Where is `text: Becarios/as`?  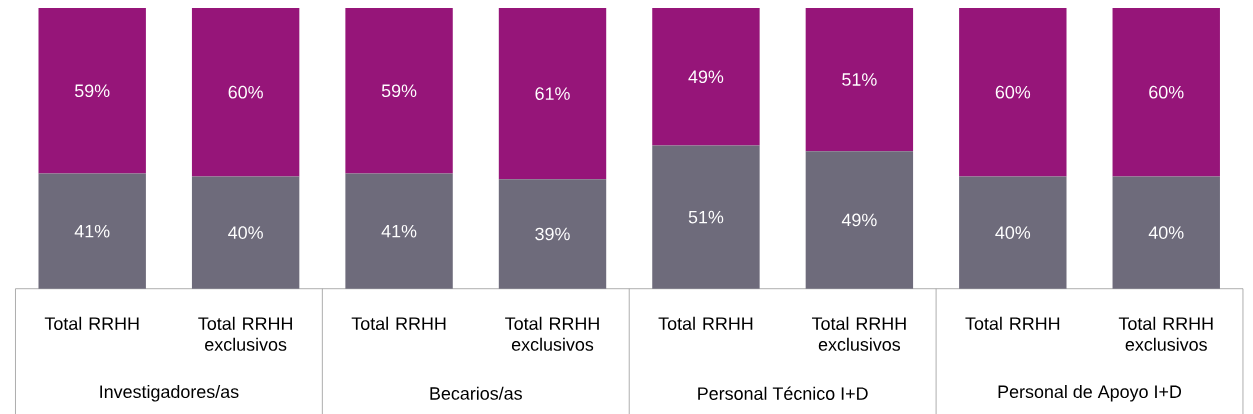
text: Becarios/as is located at coordinates (476, 393).